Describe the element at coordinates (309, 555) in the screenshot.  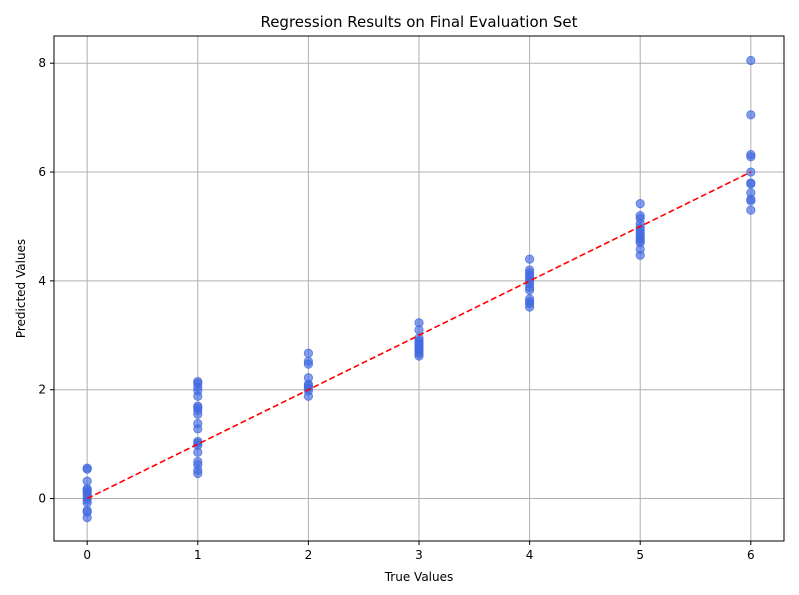
I see `x-tick-label: 2` at that location.